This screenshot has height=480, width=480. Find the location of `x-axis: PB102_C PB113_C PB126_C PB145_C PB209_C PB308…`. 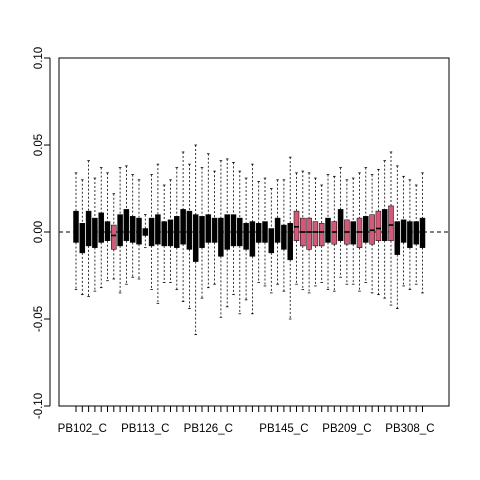

x-axis: PB102_C PB113_C PB126_C PB145_C PB209_C PB308… is located at coordinates (246, 420).